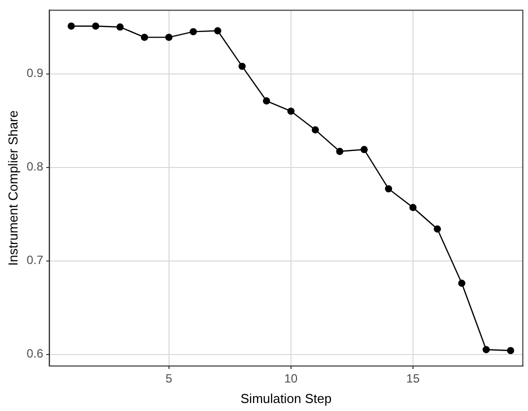 This screenshot has height=411, width=528. I want to click on x-axis-title: Simulation Step, so click(286, 398).